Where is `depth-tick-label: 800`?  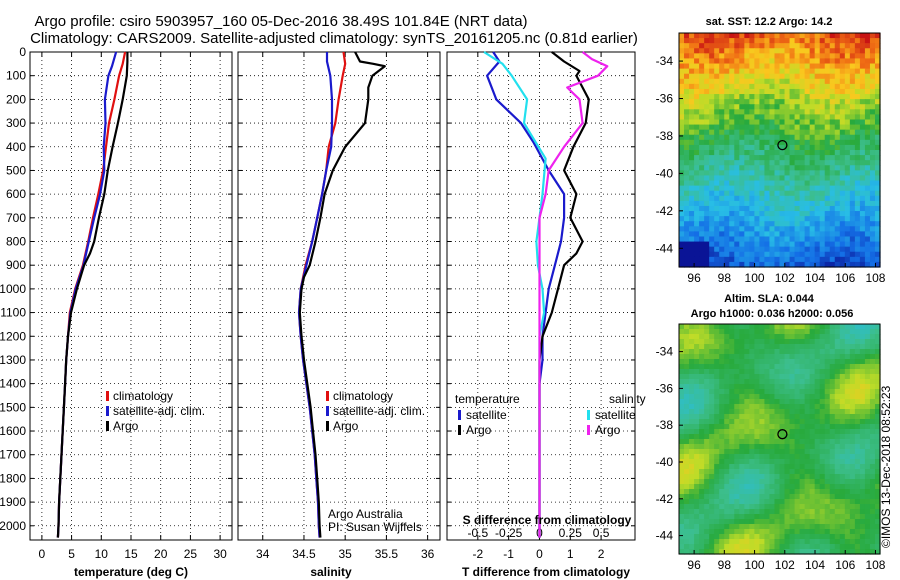 depth-tick-label: 800 is located at coordinates (16, 242).